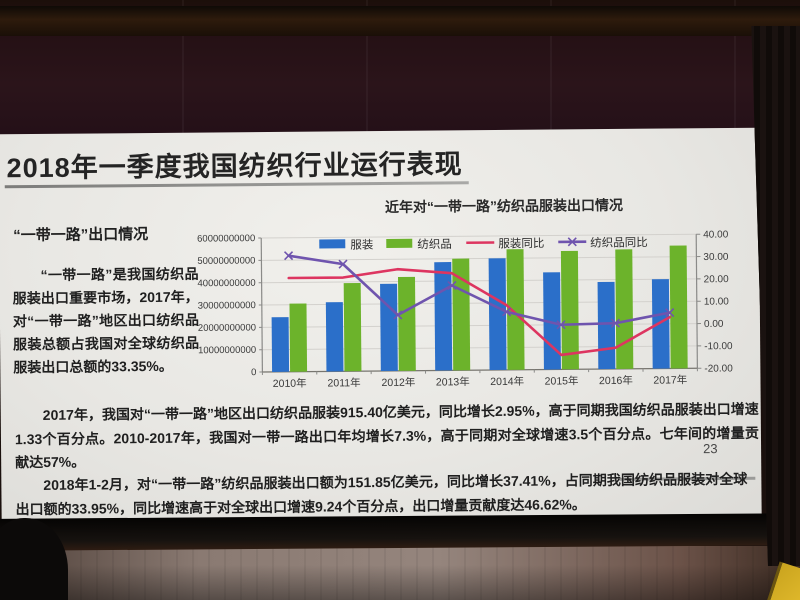 The image size is (800, 600). Describe the element at coordinates (716, 257) in the screenshot. I see `svg-text: 30.00` at that location.